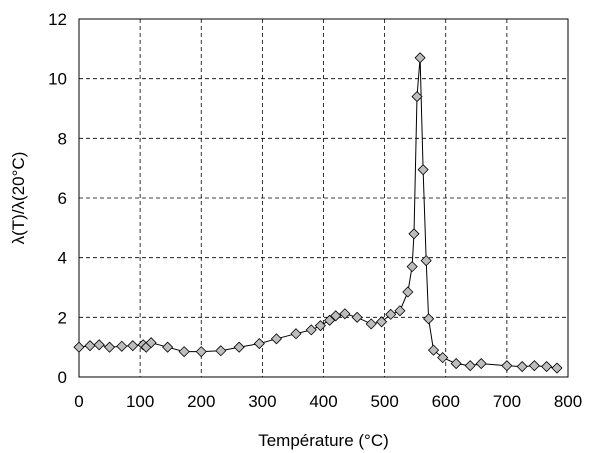  Describe the element at coordinates (62, 377) in the screenshot. I see `y-tick-label: 0` at that location.